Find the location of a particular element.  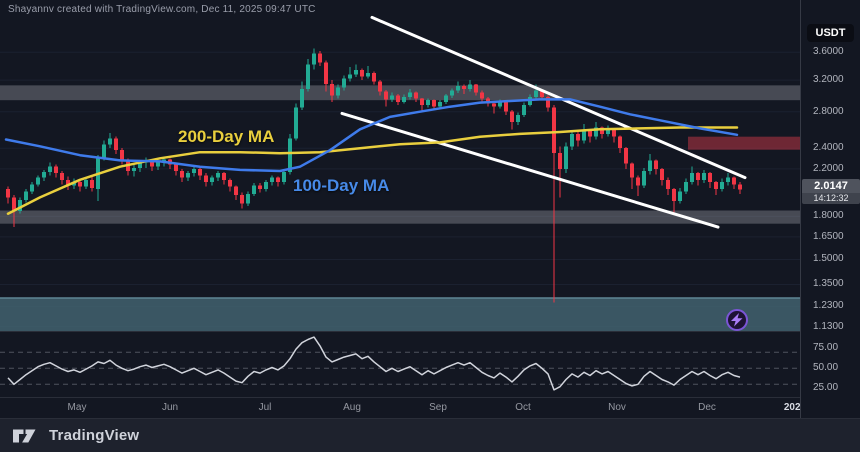

rsi-tick-label: 25.00 is located at coordinates (826, 388).